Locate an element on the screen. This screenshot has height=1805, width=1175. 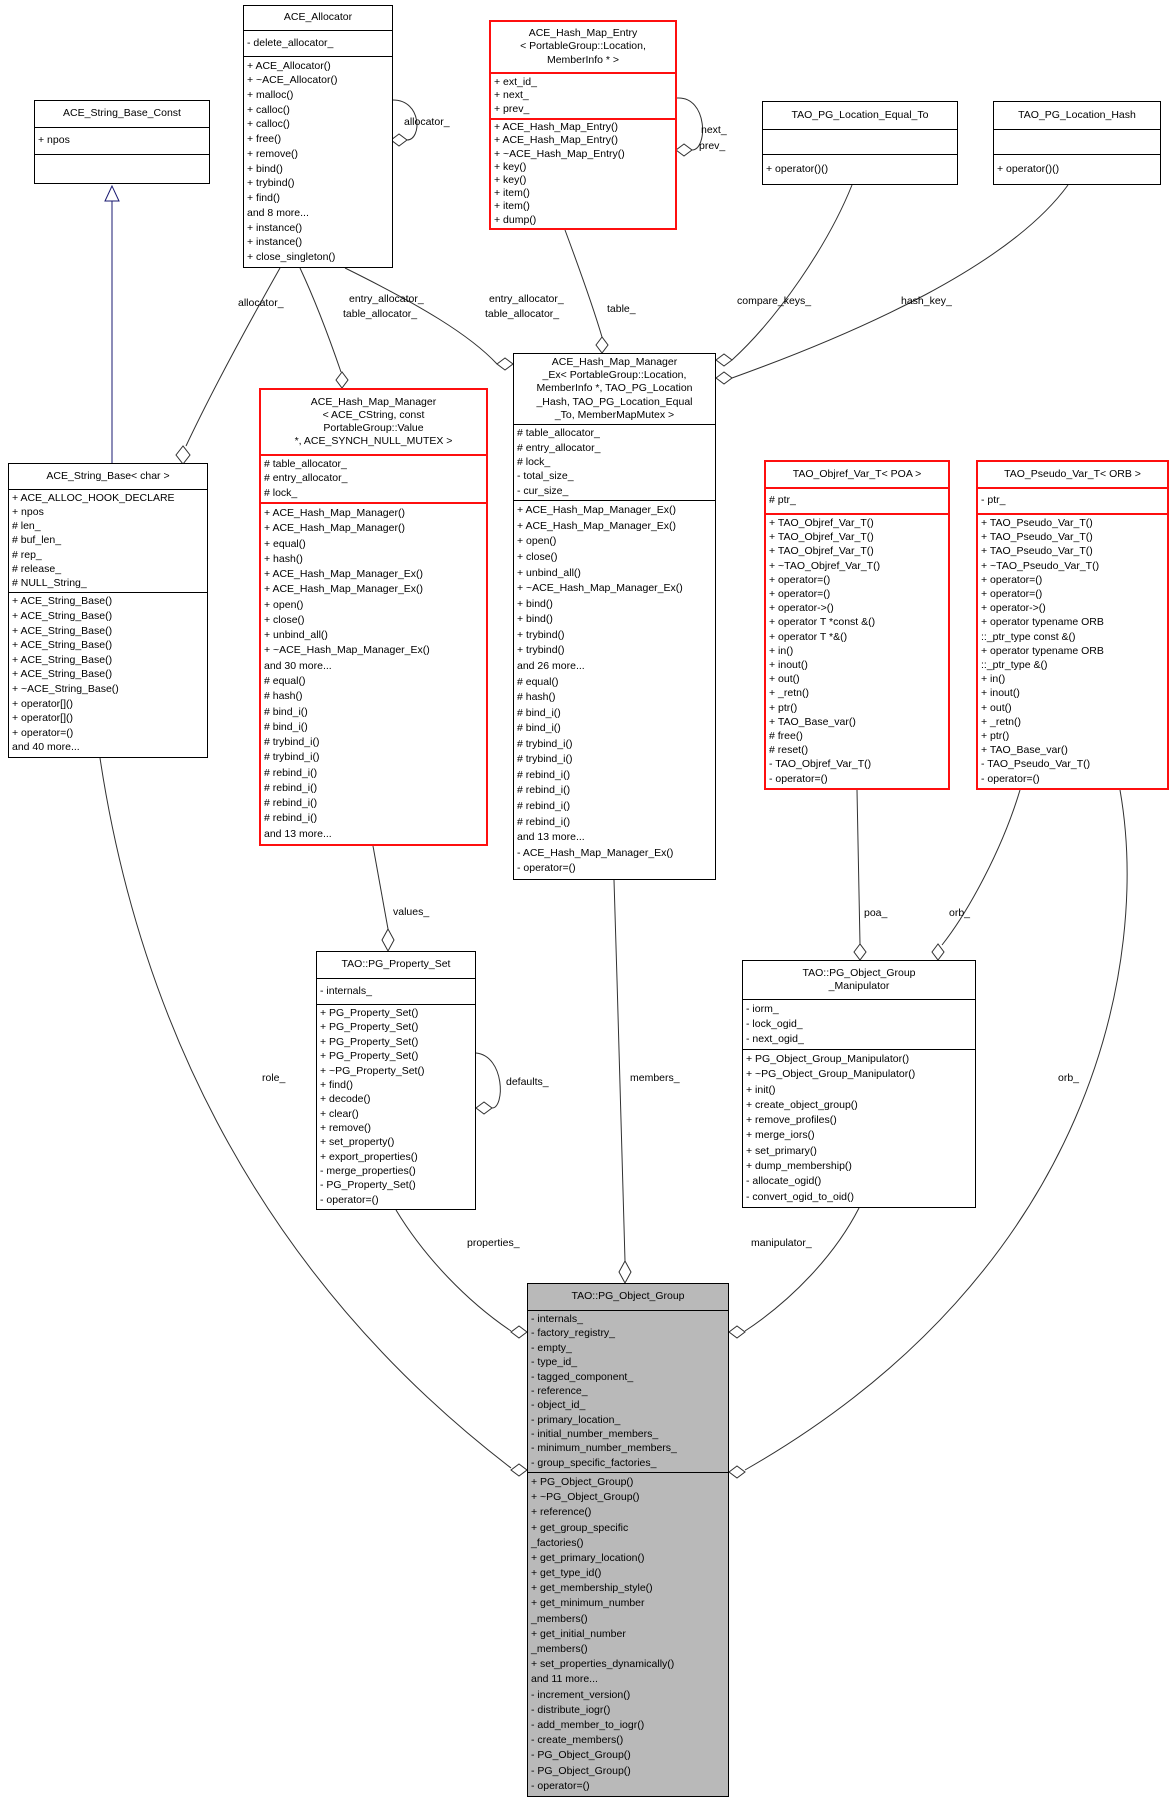
class-method: - allocate_ogid() is located at coordinates (784, 1181).